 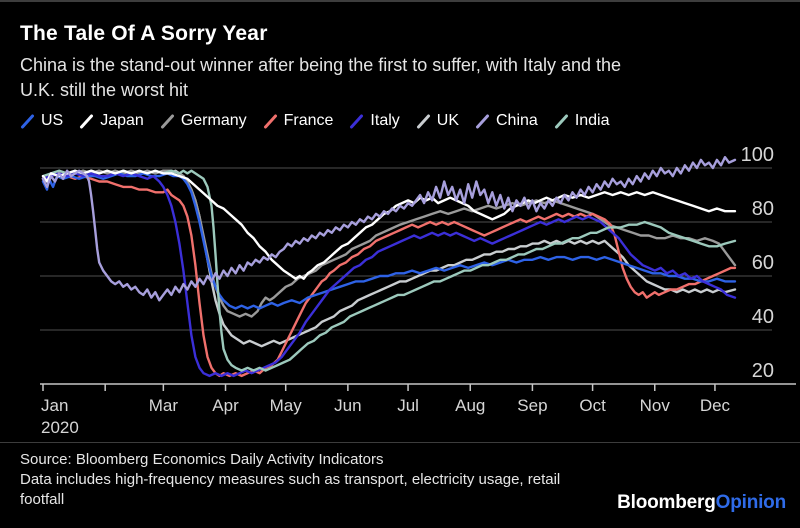 What do you see at coordinates (270, 121) in the screenshot?
I see `legend-swatch-france-icon` at bounding box center [270, 121].